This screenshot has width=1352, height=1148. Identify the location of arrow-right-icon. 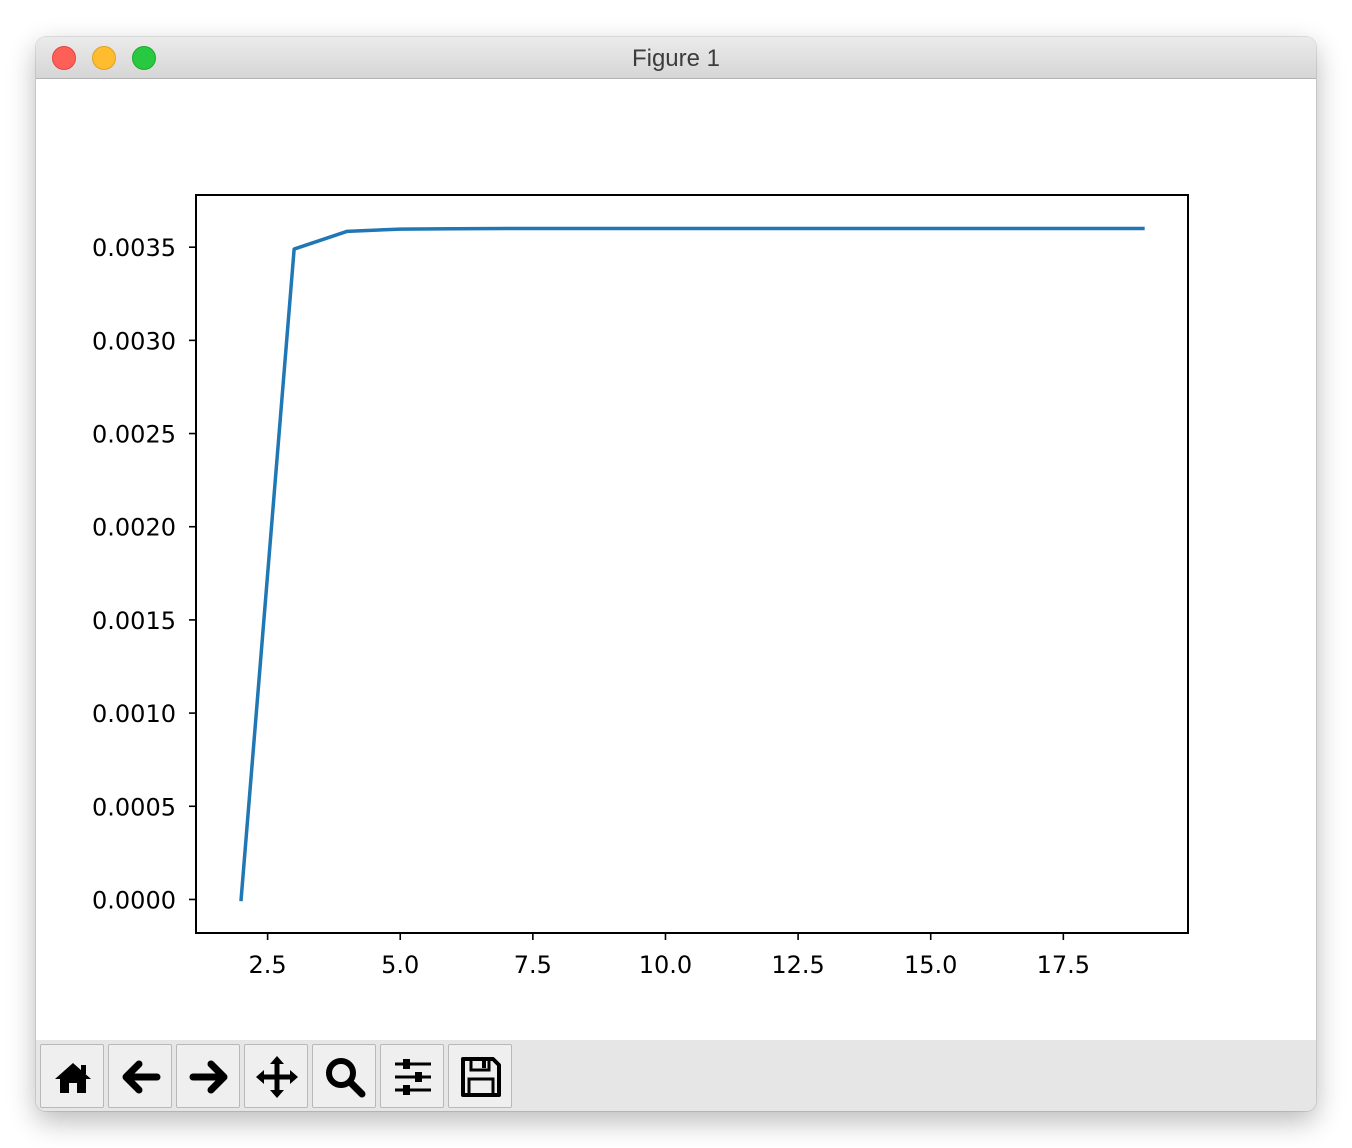
(208, 1077).